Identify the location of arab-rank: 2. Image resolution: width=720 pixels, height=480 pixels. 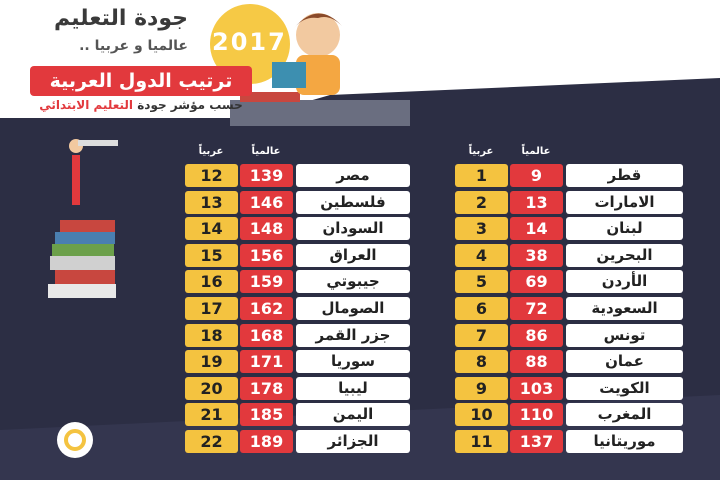
(481, 202).